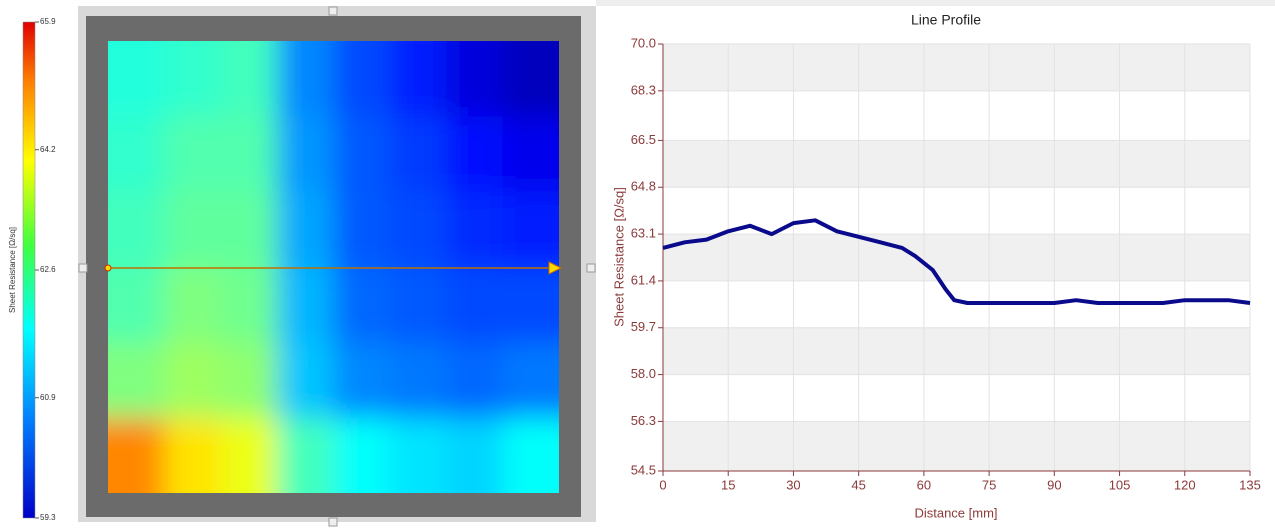  I want to click on top-strip, so click(935, 3).